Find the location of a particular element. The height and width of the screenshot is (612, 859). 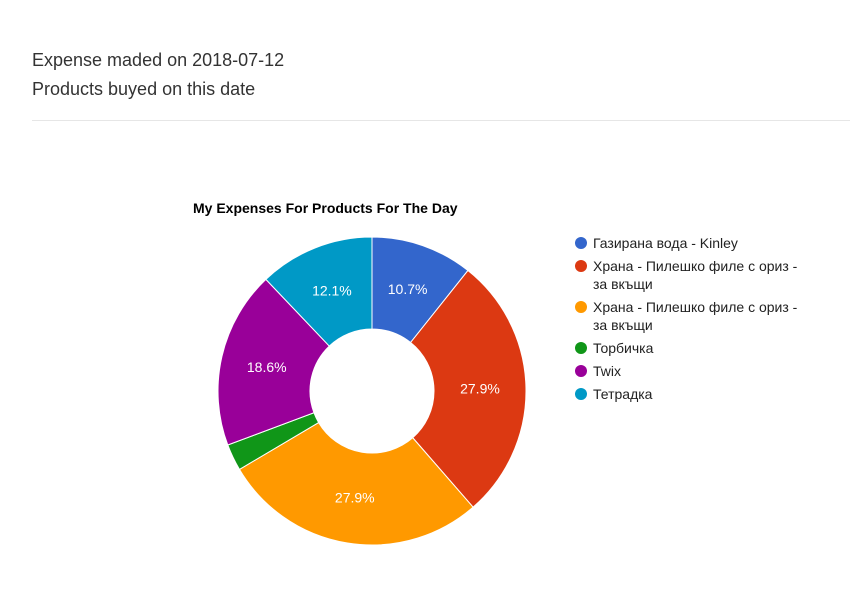

legend-item-0: Газирана вода - Kinley is located at coordinates (690, 243).